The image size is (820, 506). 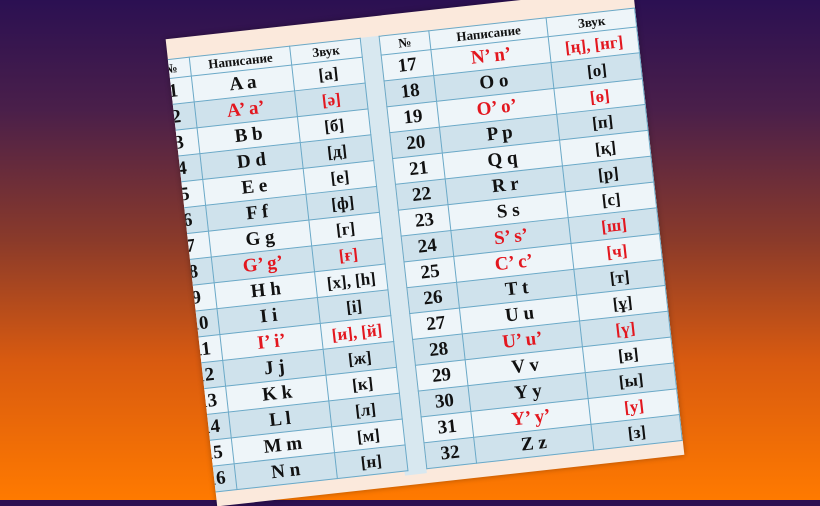 I want to click on letter-number: 16, so click(x=216, y=478).